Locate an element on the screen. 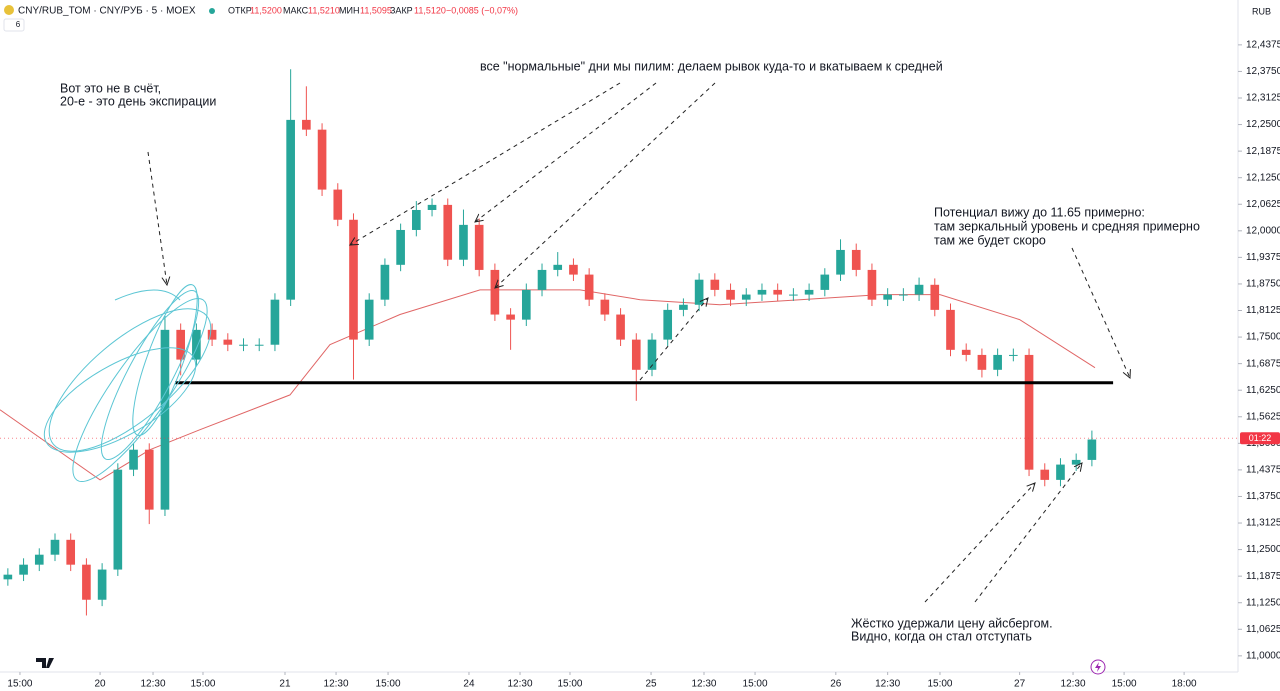  y-tick-label: 11,4375 is located at coordinates (1263, 470).